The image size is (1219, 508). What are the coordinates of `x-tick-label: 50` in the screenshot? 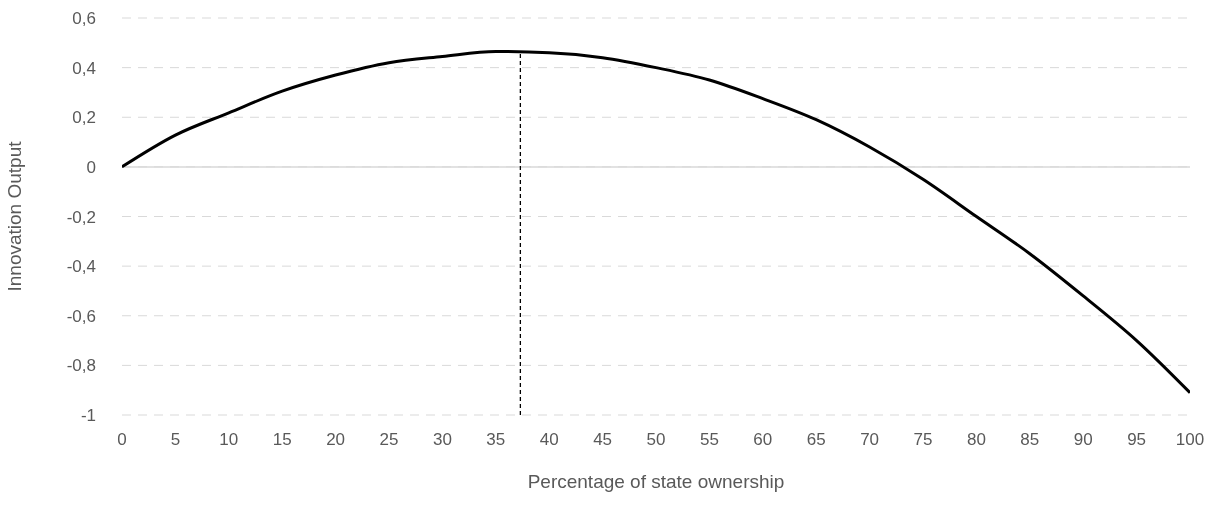 It's located at (656, 440).